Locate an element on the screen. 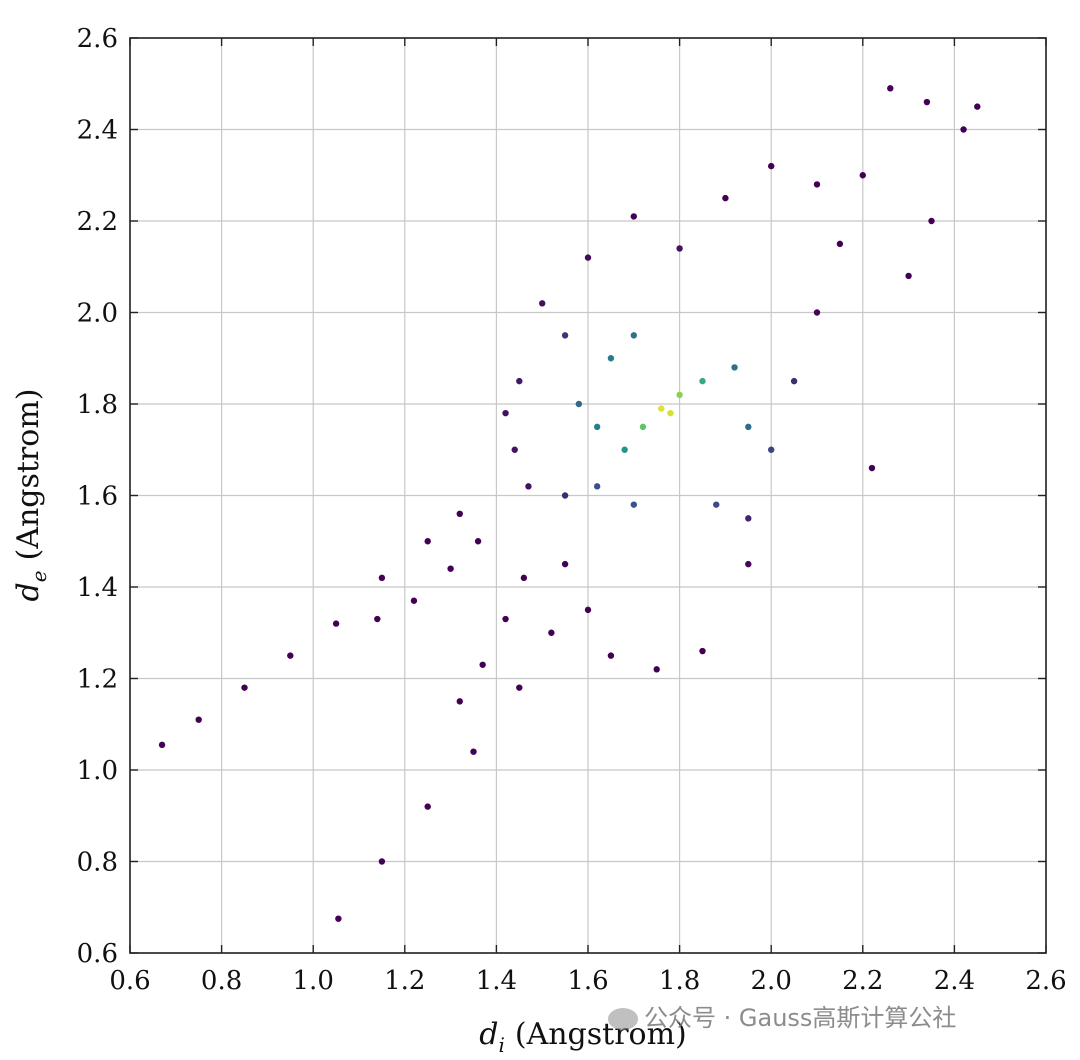  y-tick-label: 2.2 is located at coordinates (97, 222).